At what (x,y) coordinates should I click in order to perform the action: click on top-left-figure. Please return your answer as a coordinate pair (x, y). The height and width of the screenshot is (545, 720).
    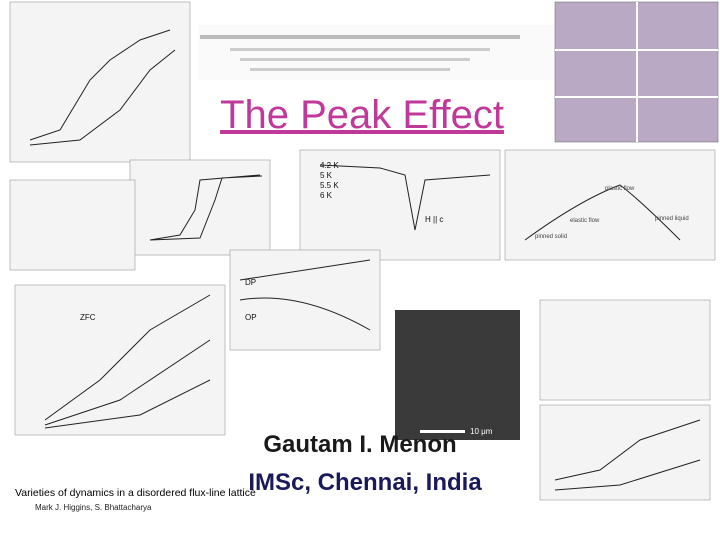
    Looking at the image, I should click on (100, 82).